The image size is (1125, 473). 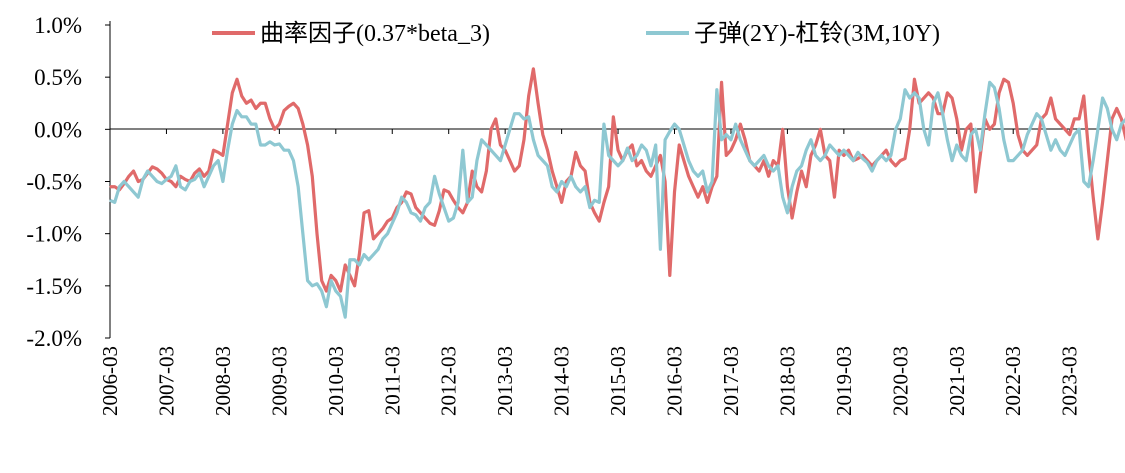 What do you see at coordinates (731, 381) in the screenshot?
I see `x-tick-label: 2017-03` at bounding box center [731, 381].